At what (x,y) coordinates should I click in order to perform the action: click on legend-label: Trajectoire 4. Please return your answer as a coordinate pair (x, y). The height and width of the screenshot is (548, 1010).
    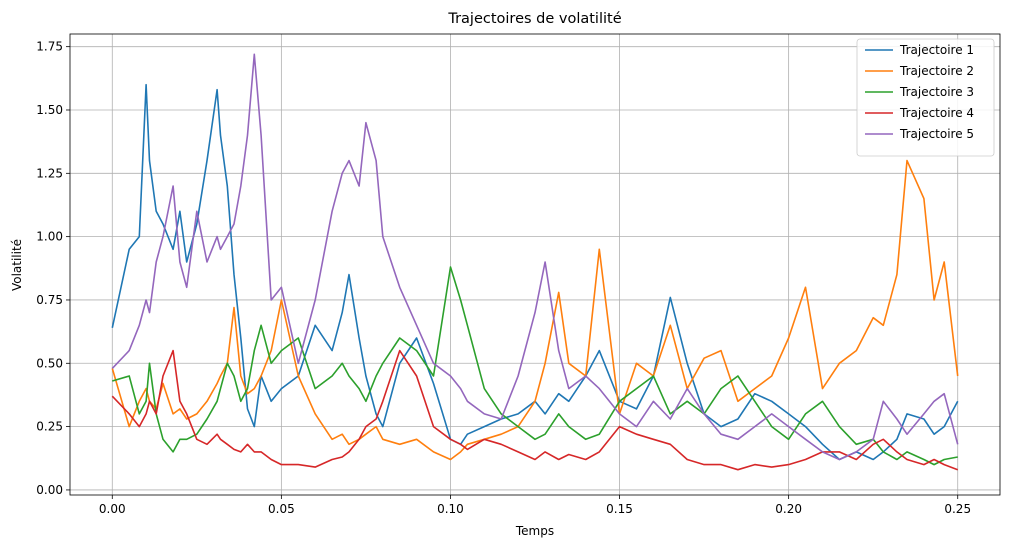
    Looking at the image, I should click on (936, 113).